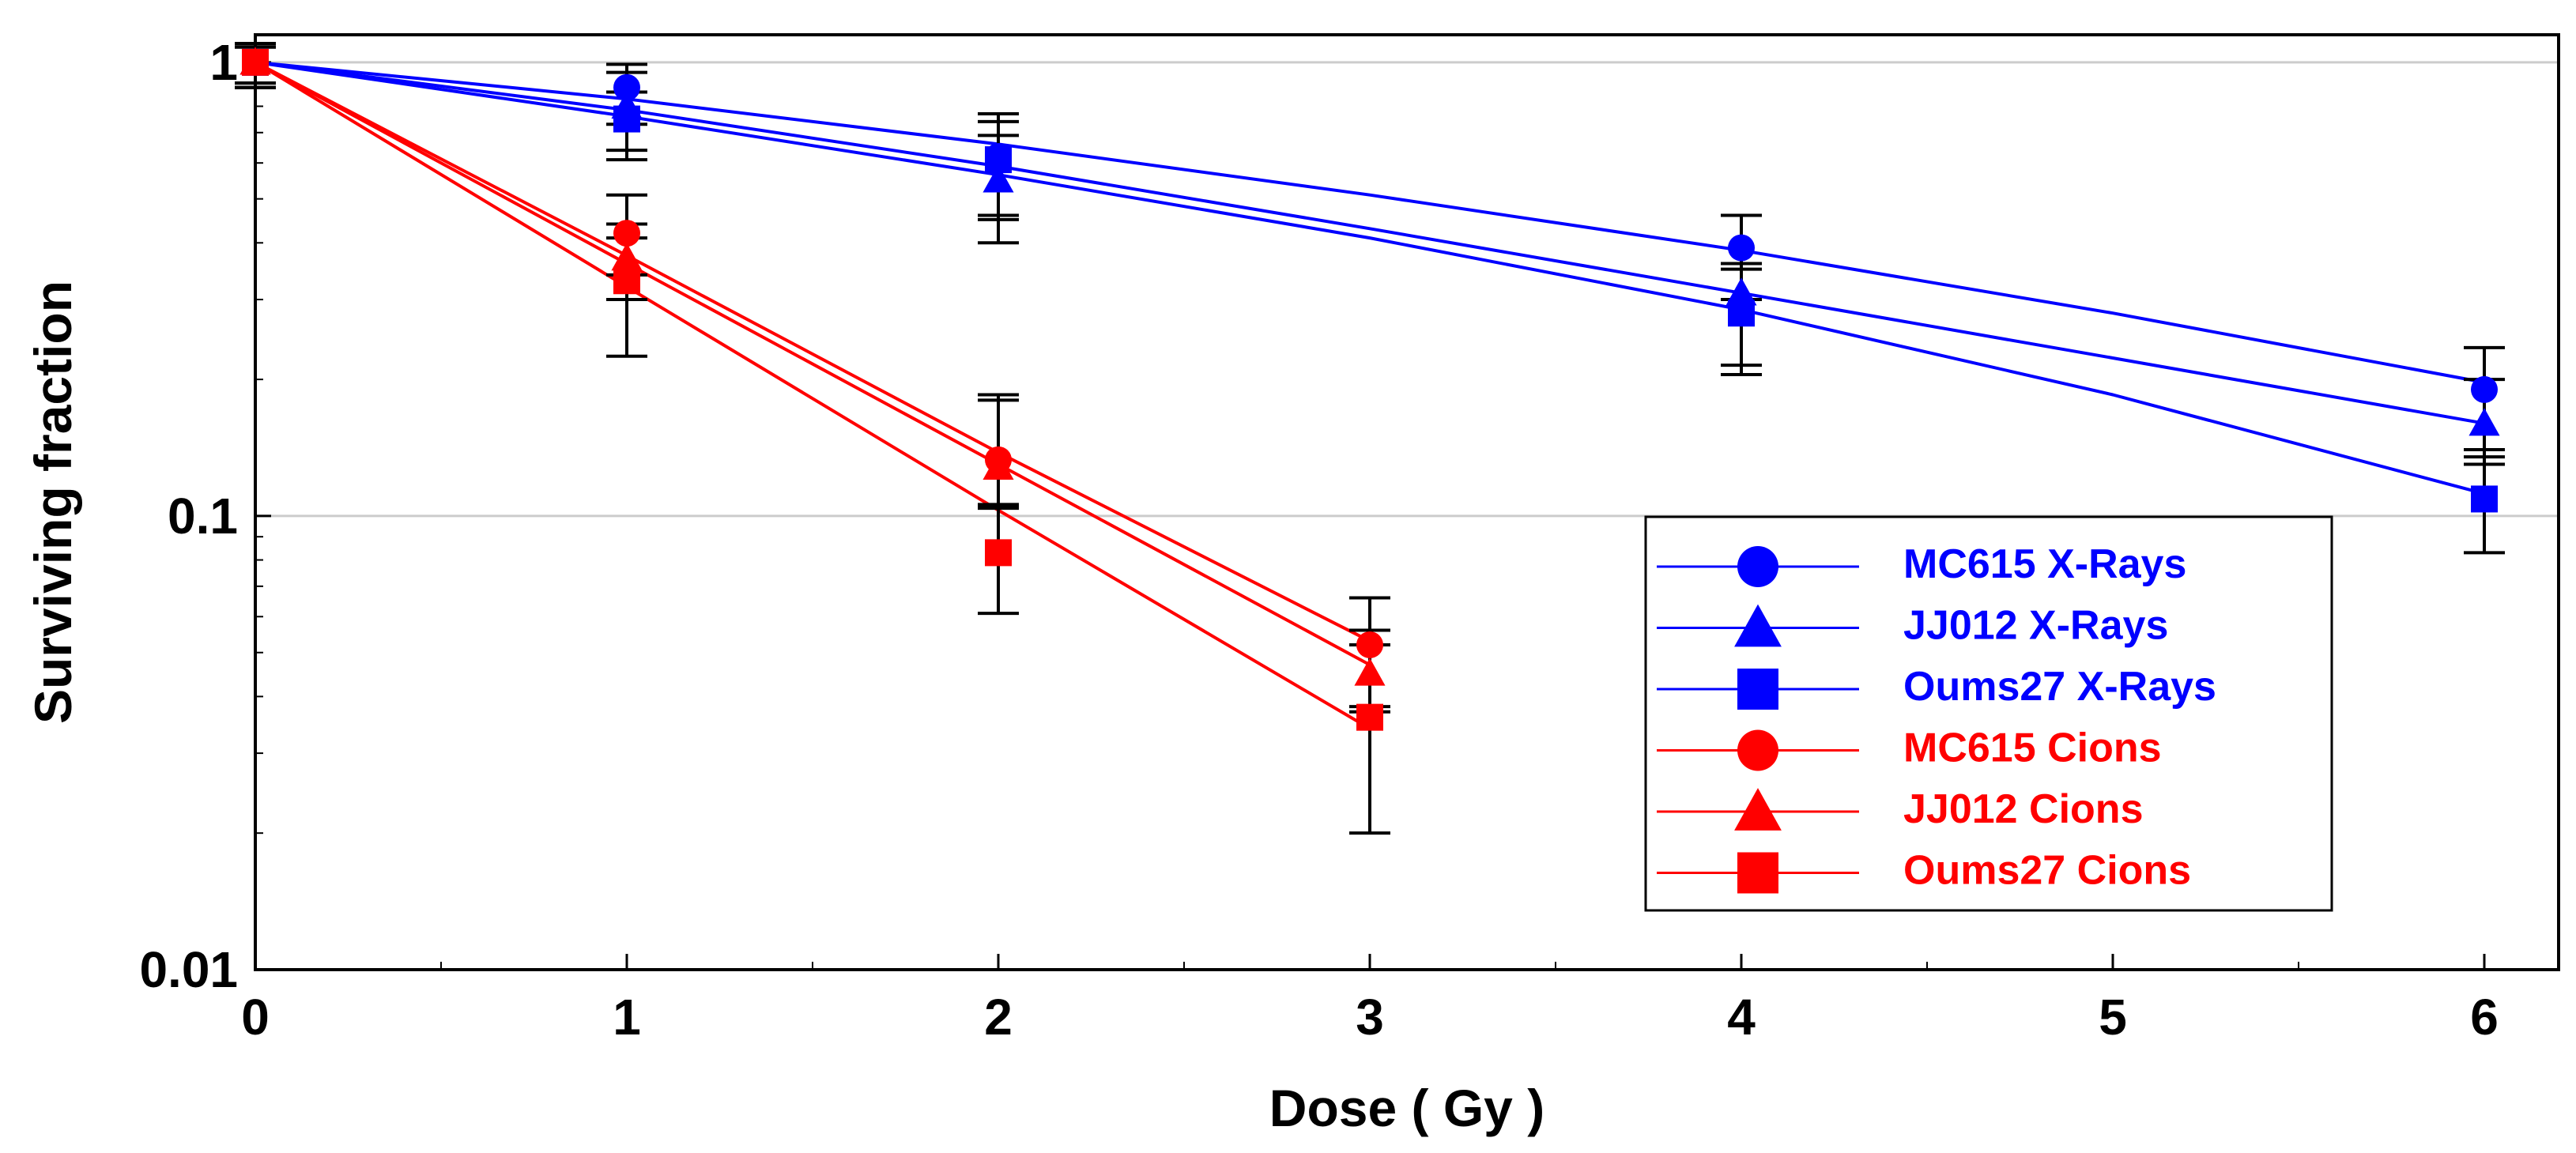 The width and height of the screenshot is (2576, 1153). What do you see at coordinates (2036, 626) in the screenshot?
I see `legend-label: JJ012 X-Rays` at bounding box center [2036, 626].